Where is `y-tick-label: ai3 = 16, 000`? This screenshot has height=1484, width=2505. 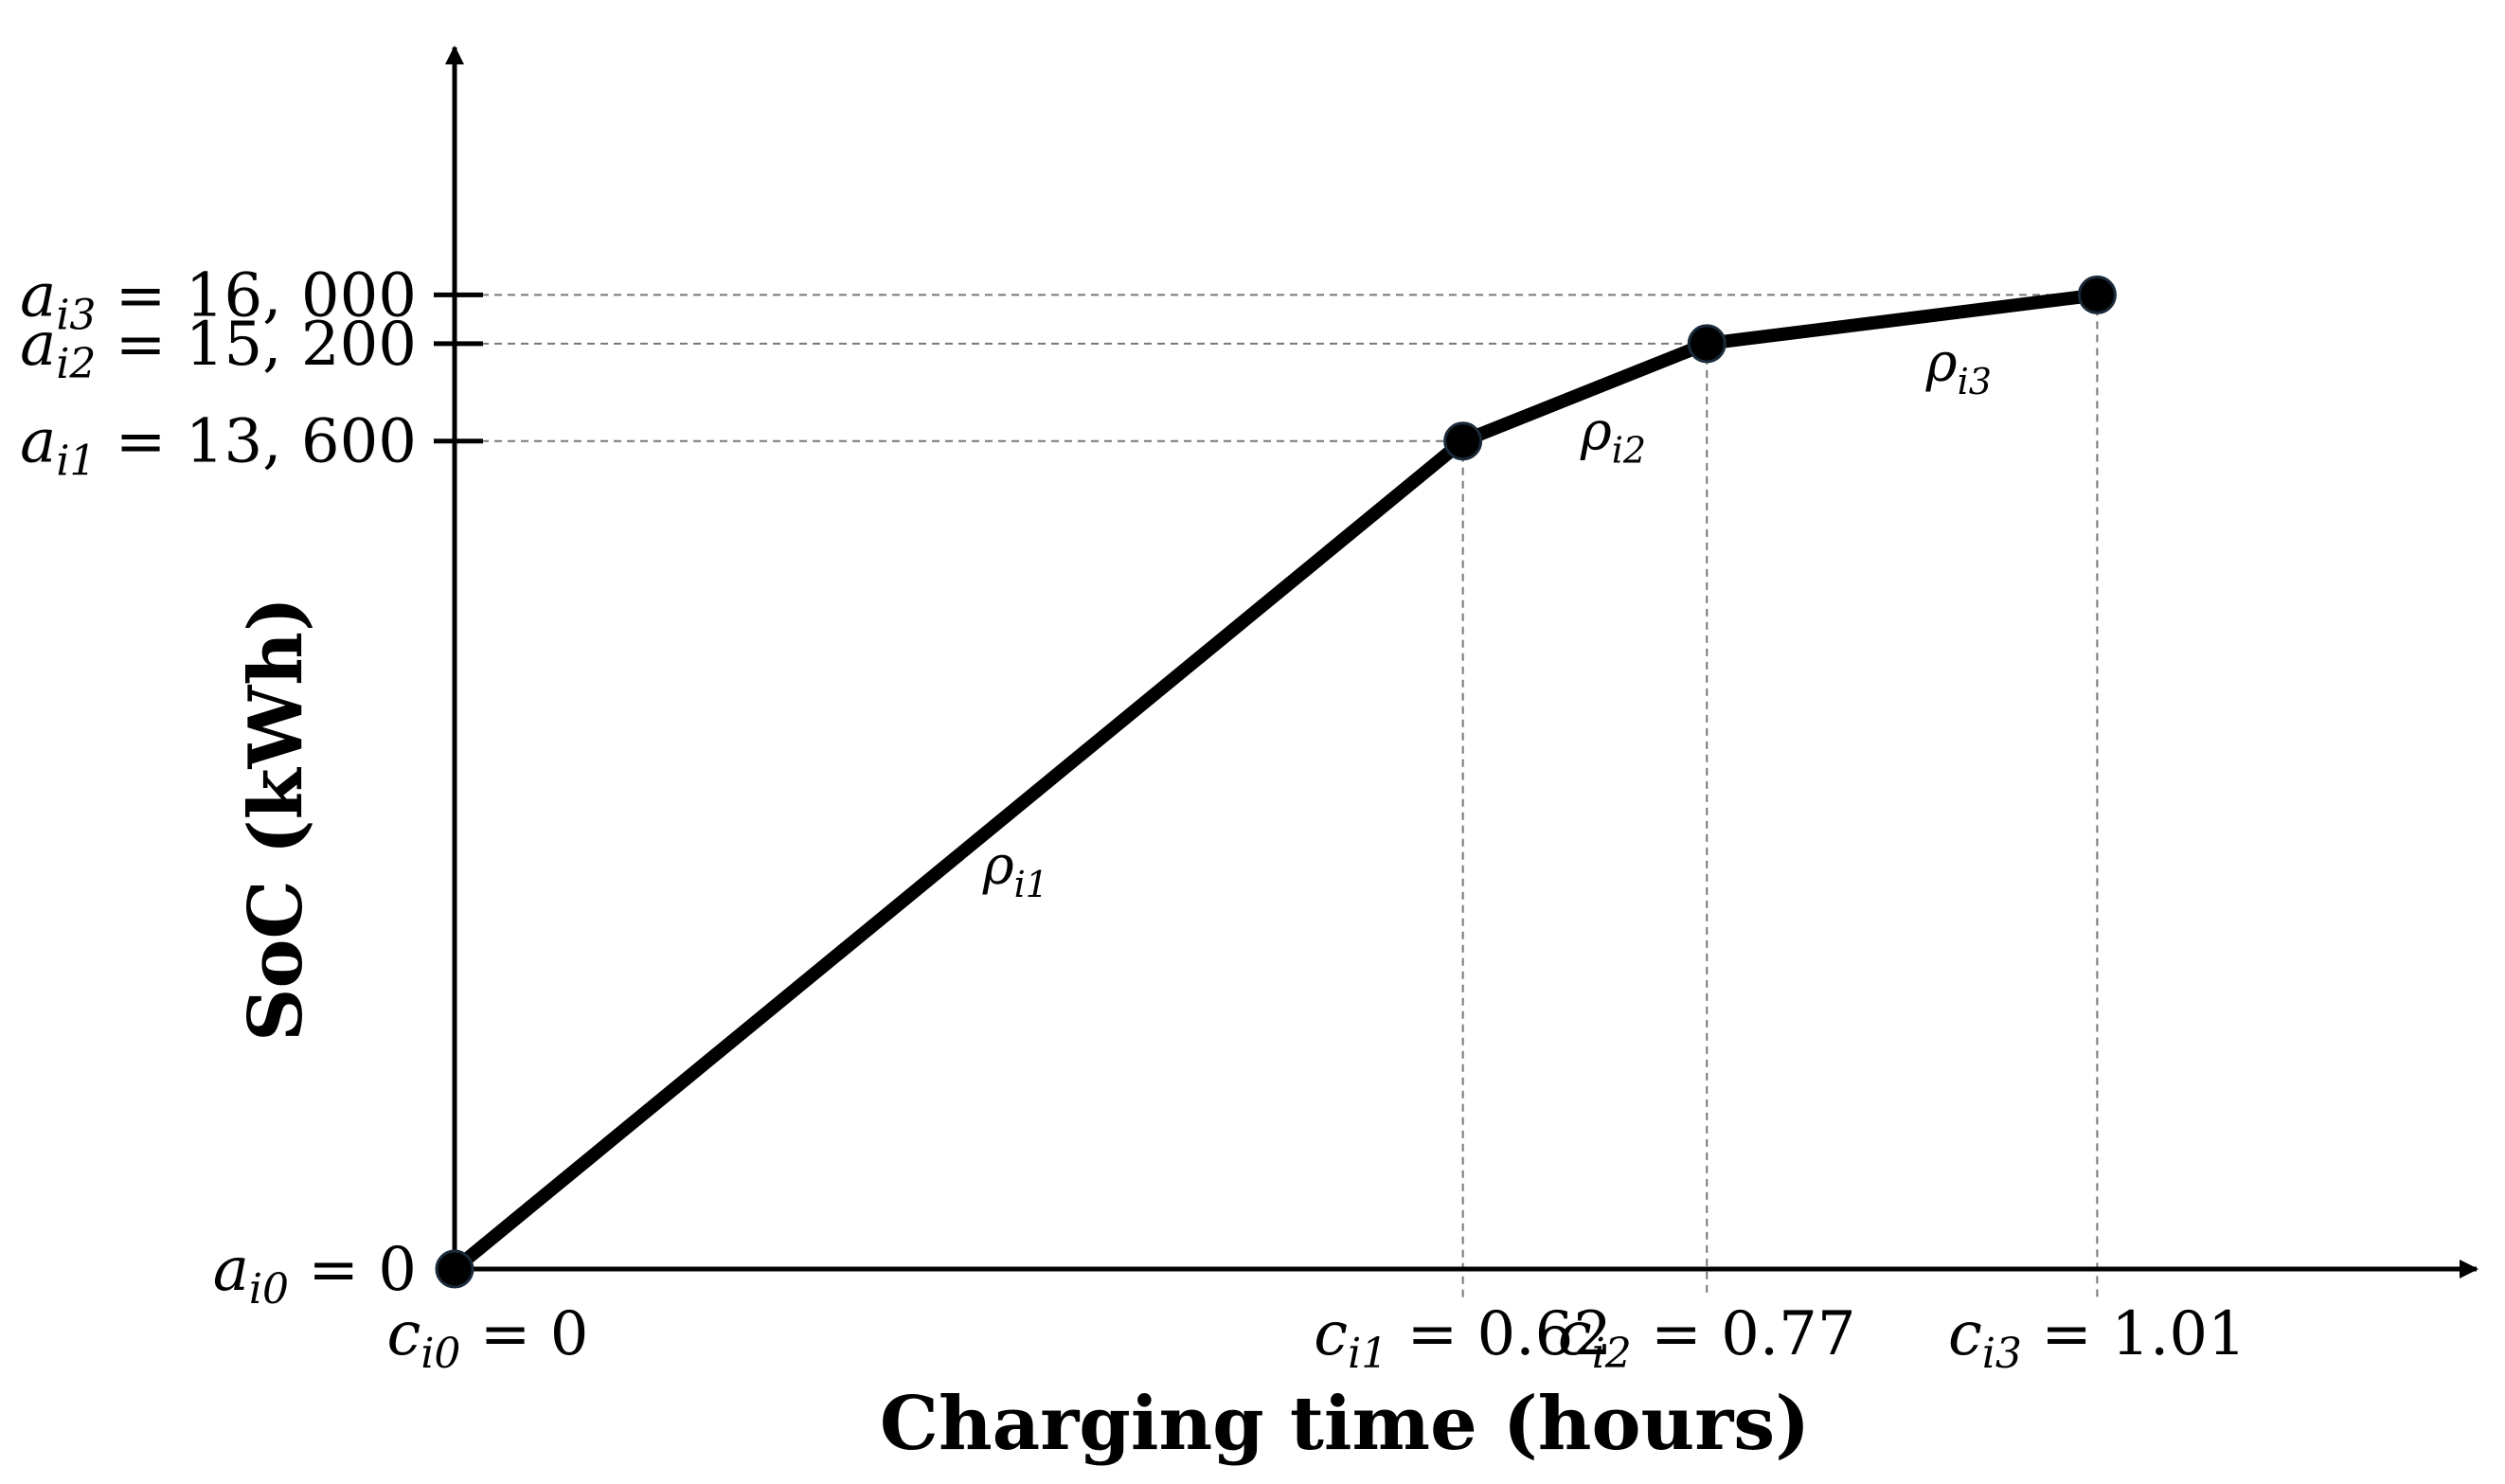
y-tick-label: ai3 = 16, 000 is located at coordinates (218, 299).